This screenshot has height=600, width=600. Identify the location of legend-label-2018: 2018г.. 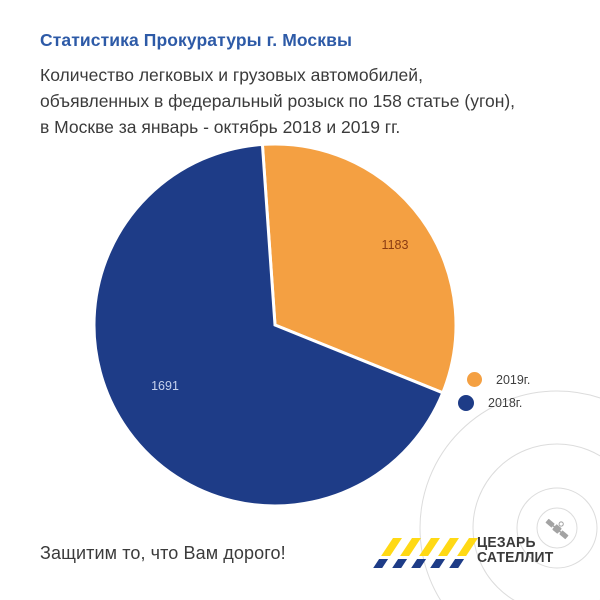
(505, 403).